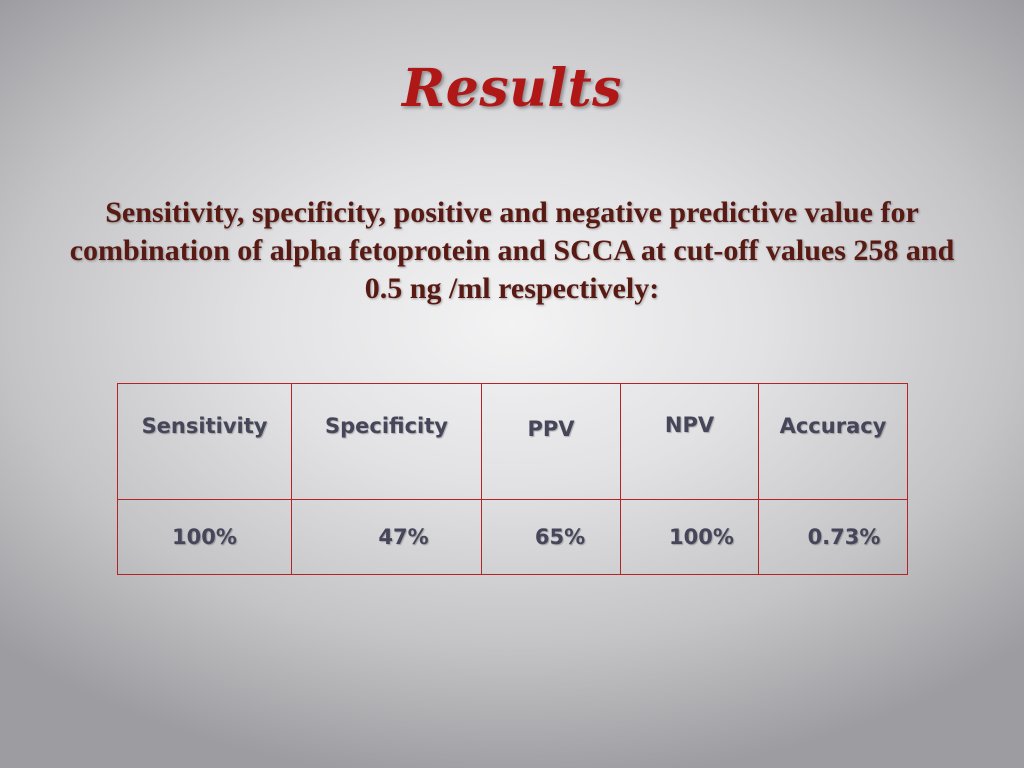 The image size is (1024, 768). Describe the element at coordinates (551, 441) in the screenshot. I see `header-ppv: PPV` at that location.